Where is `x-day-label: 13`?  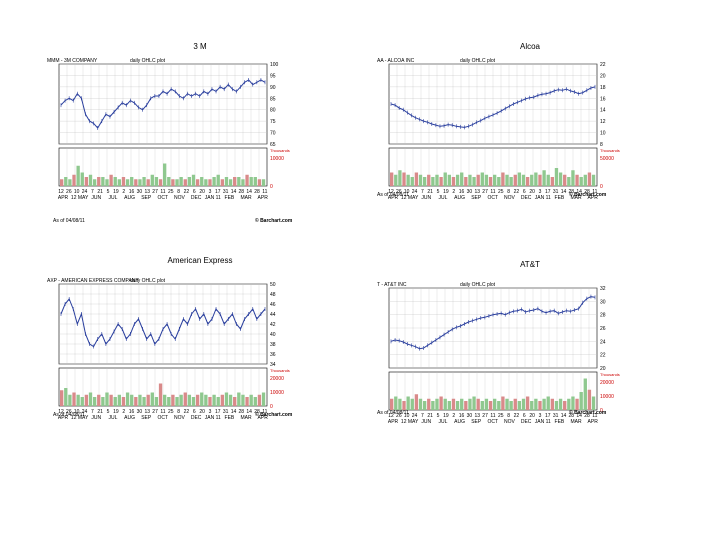 x-day-label: 13 is located at coordinates (147, 412).